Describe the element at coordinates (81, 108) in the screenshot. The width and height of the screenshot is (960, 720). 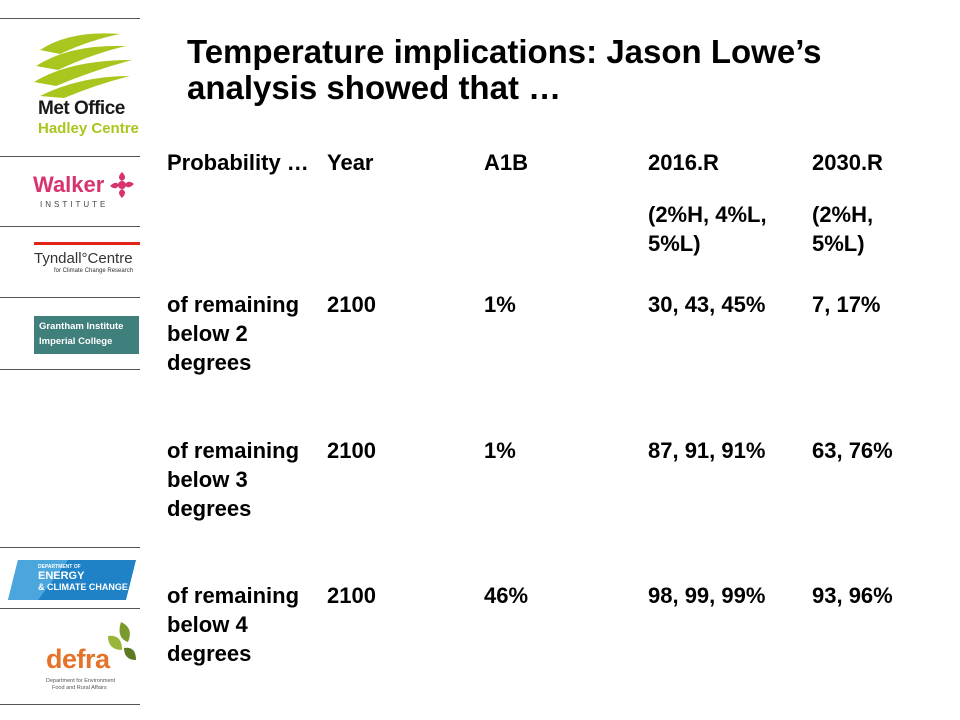
I see `met-office-name: Met Office` at that location.